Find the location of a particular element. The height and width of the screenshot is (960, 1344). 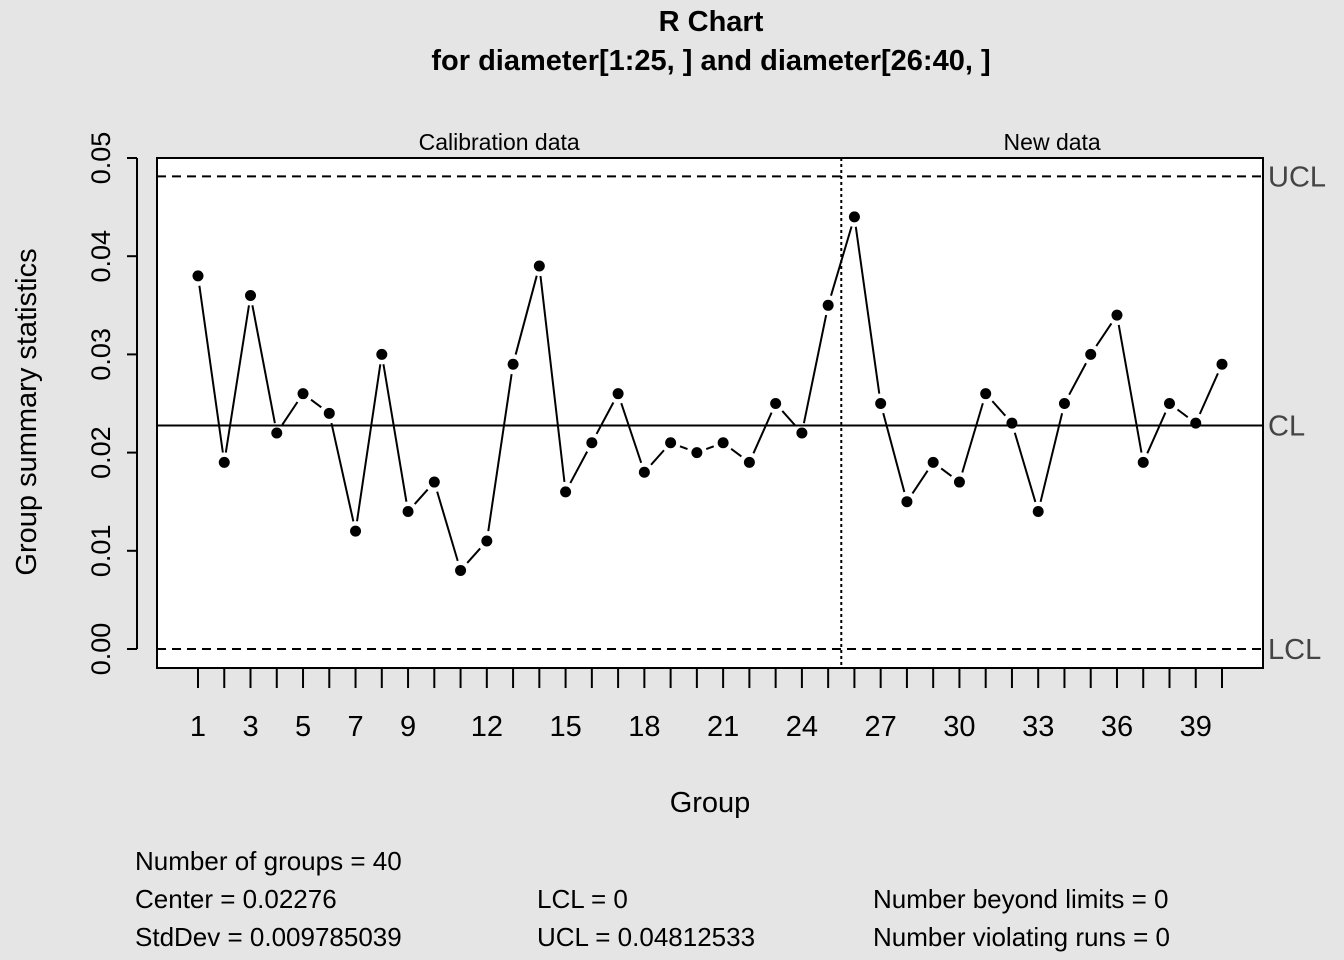

stat-number-of-groups: Number of groups = 40 is located at coordinates (268, 861).